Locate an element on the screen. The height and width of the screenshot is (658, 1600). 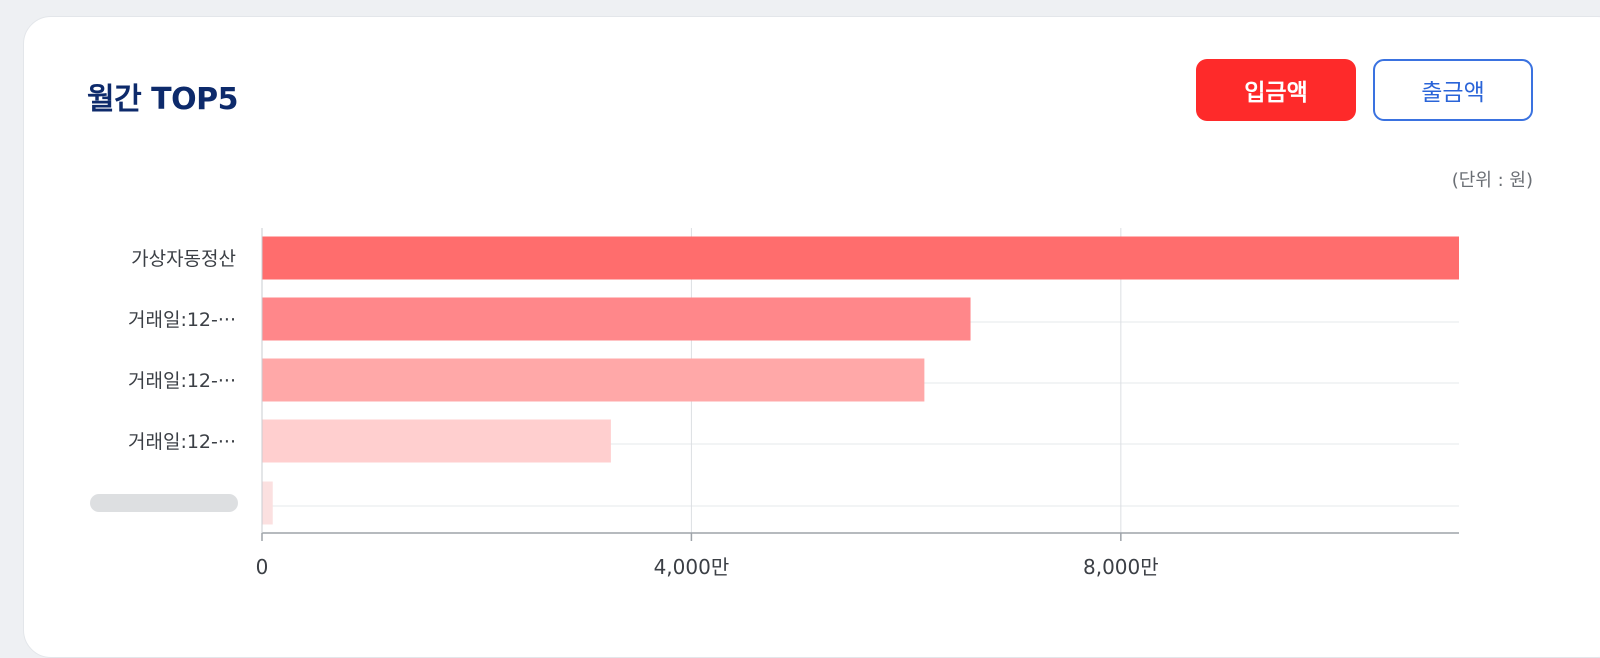
category-label: 가상자동정산 is located at coordinates (183, 259).